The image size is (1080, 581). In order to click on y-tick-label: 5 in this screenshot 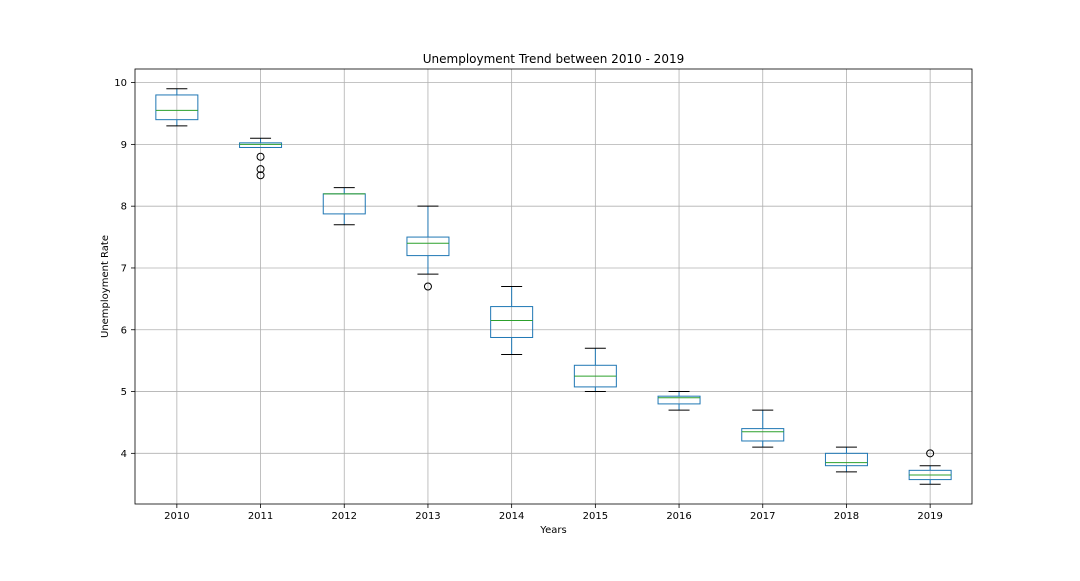, I will do `click(124, 392)`.